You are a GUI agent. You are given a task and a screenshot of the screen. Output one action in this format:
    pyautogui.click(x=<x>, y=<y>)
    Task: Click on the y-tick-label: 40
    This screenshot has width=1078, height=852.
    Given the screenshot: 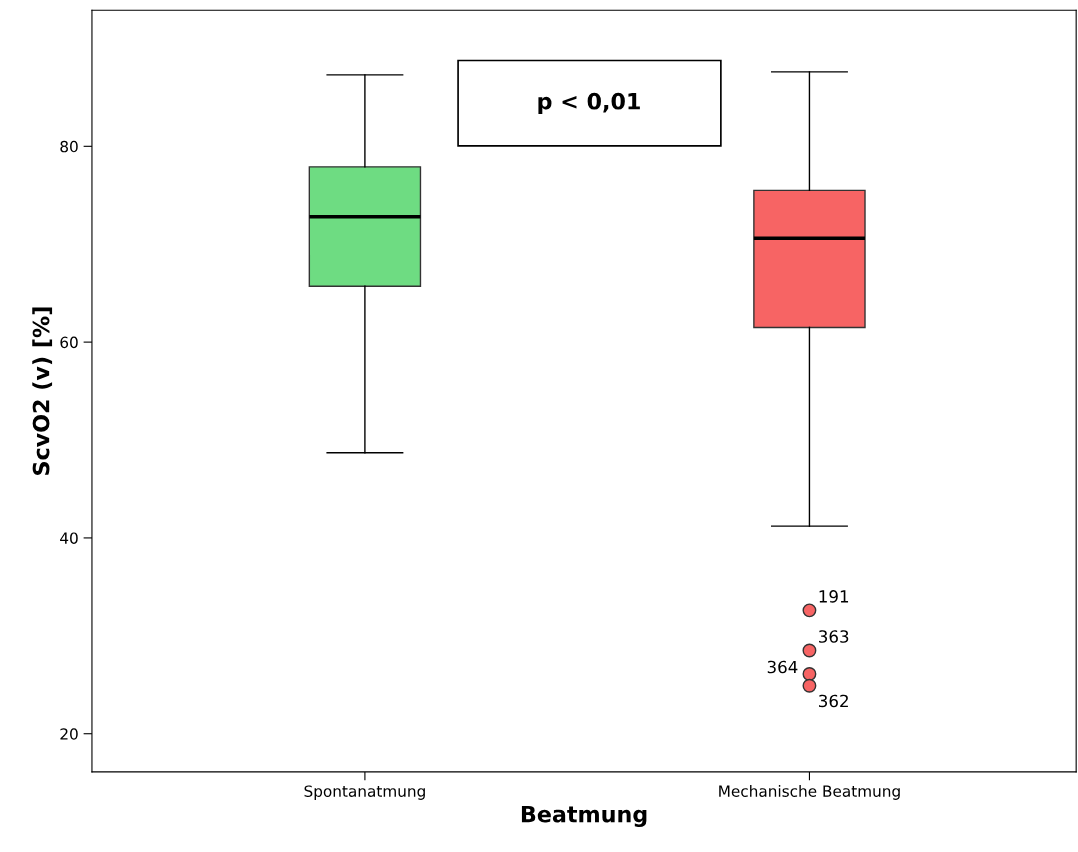 What is the action you would take?
    pyautogui.click(x=69, y=538)
    